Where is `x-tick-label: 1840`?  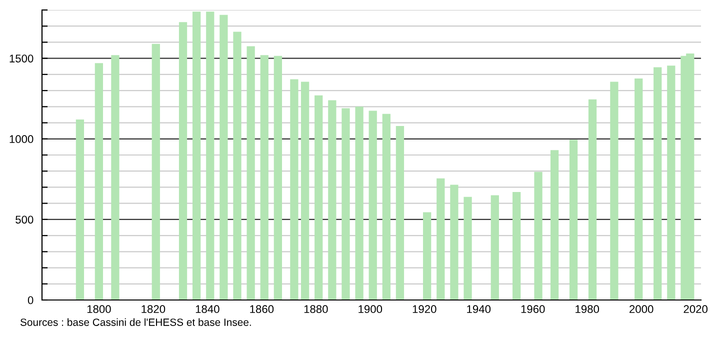
x-tick-label: 1840 is located at coordinates (208, 309).